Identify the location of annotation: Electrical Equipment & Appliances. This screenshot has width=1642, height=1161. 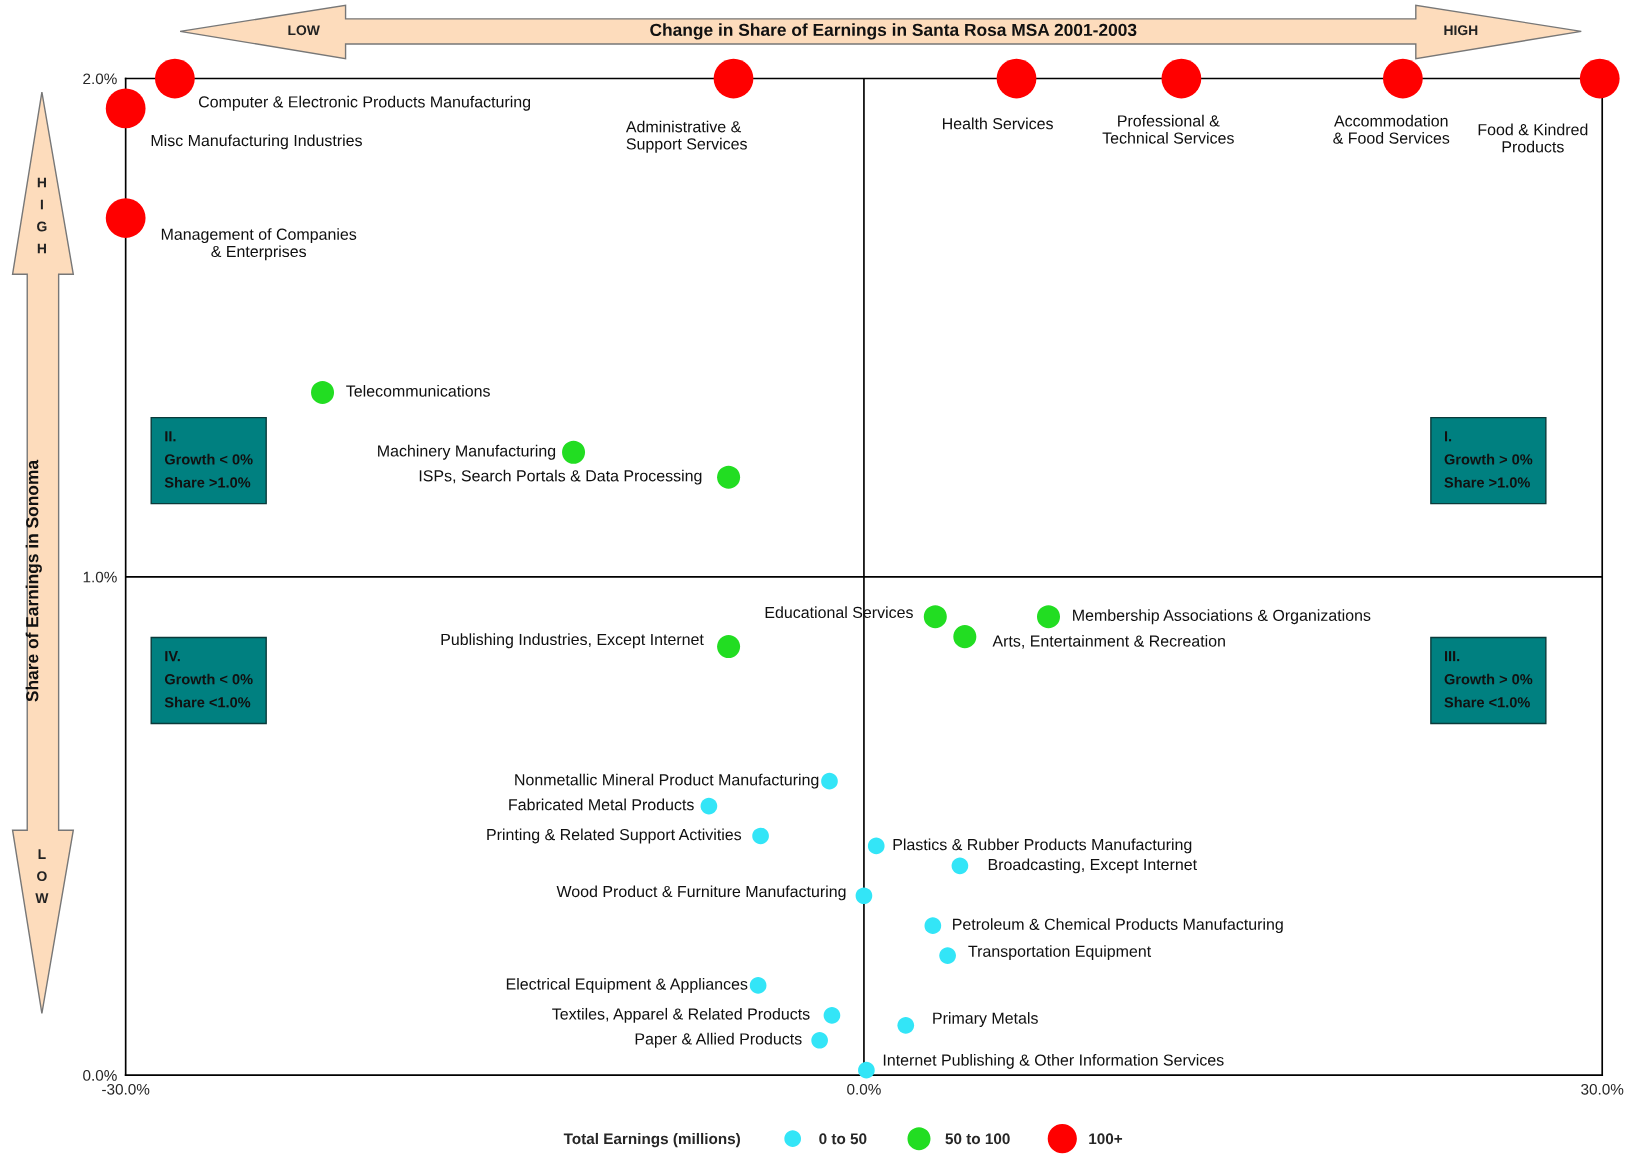
(627, 985).